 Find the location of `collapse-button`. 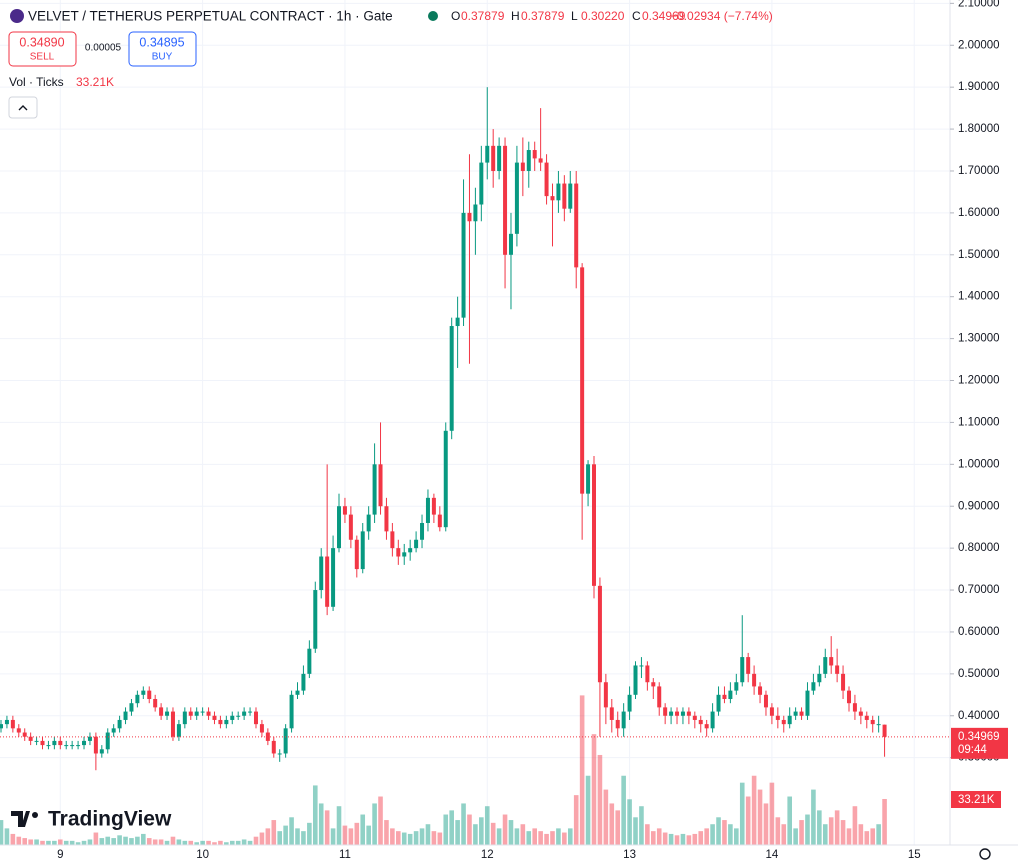

collapse-button is located at coordinates (23, 107).